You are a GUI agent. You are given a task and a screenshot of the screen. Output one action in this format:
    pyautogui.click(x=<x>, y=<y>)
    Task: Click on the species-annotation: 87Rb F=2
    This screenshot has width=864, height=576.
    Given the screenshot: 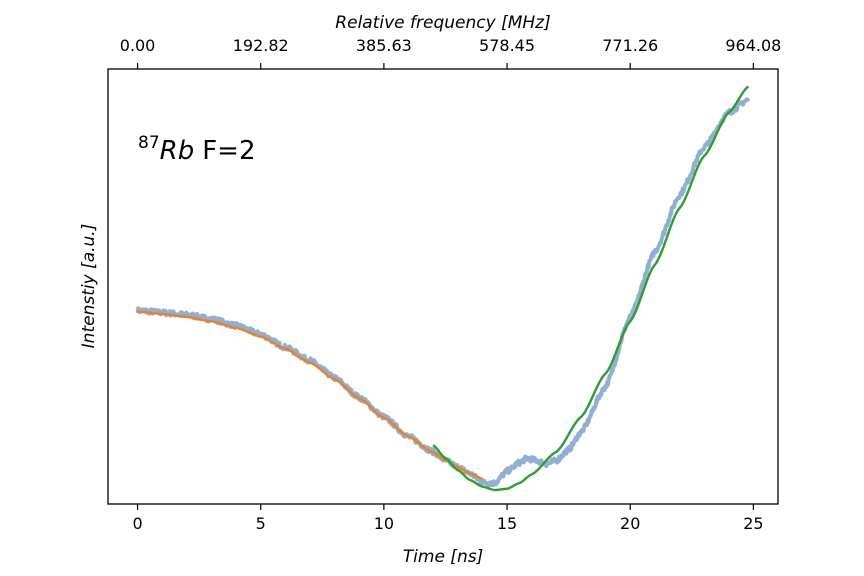 What is the action you would take?
    pyautogui.click(x=197, y=149)
    